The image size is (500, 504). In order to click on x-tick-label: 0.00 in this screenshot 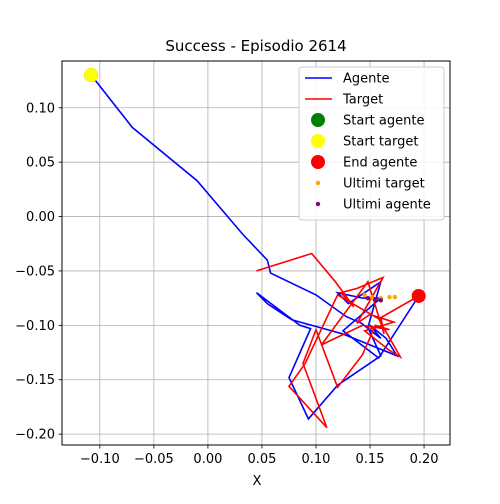, I will do `click(207, 459)`.